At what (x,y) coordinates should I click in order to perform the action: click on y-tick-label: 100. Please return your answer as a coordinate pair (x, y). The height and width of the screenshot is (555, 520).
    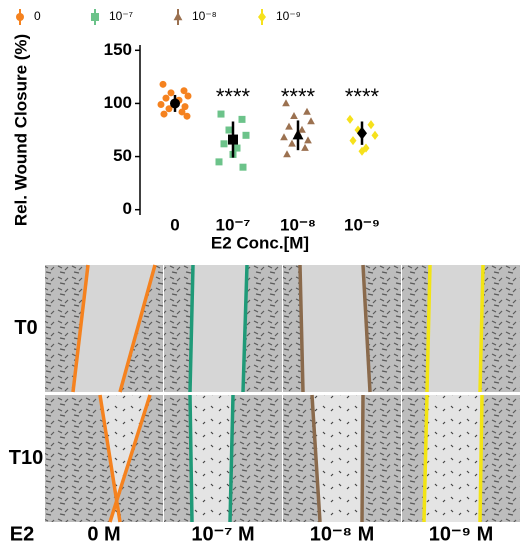
    Looking at the image, I should click on (118, 102).